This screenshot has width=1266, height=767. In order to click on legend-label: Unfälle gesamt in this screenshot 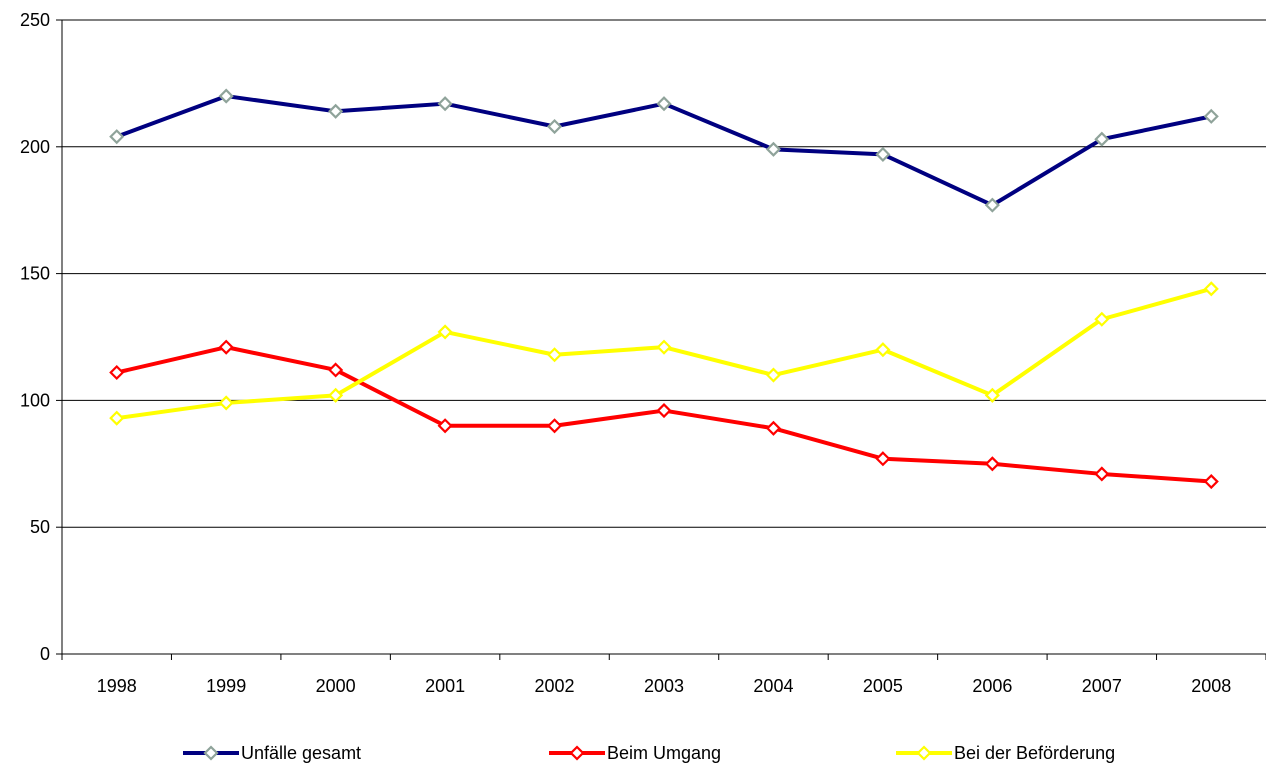, I will do `click(301, 753)`.